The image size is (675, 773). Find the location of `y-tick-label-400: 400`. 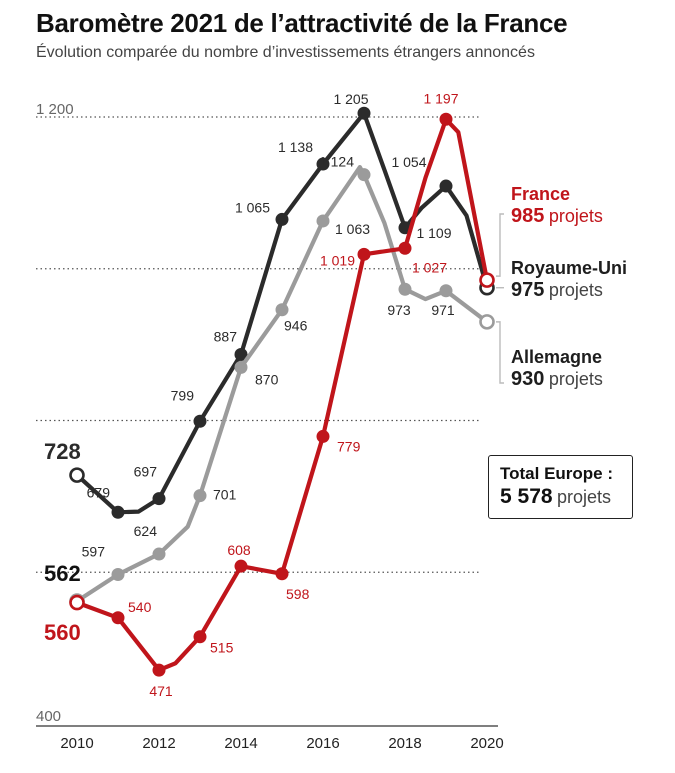

y-tick-label-400: 400 is located at coordinates (48, 716).